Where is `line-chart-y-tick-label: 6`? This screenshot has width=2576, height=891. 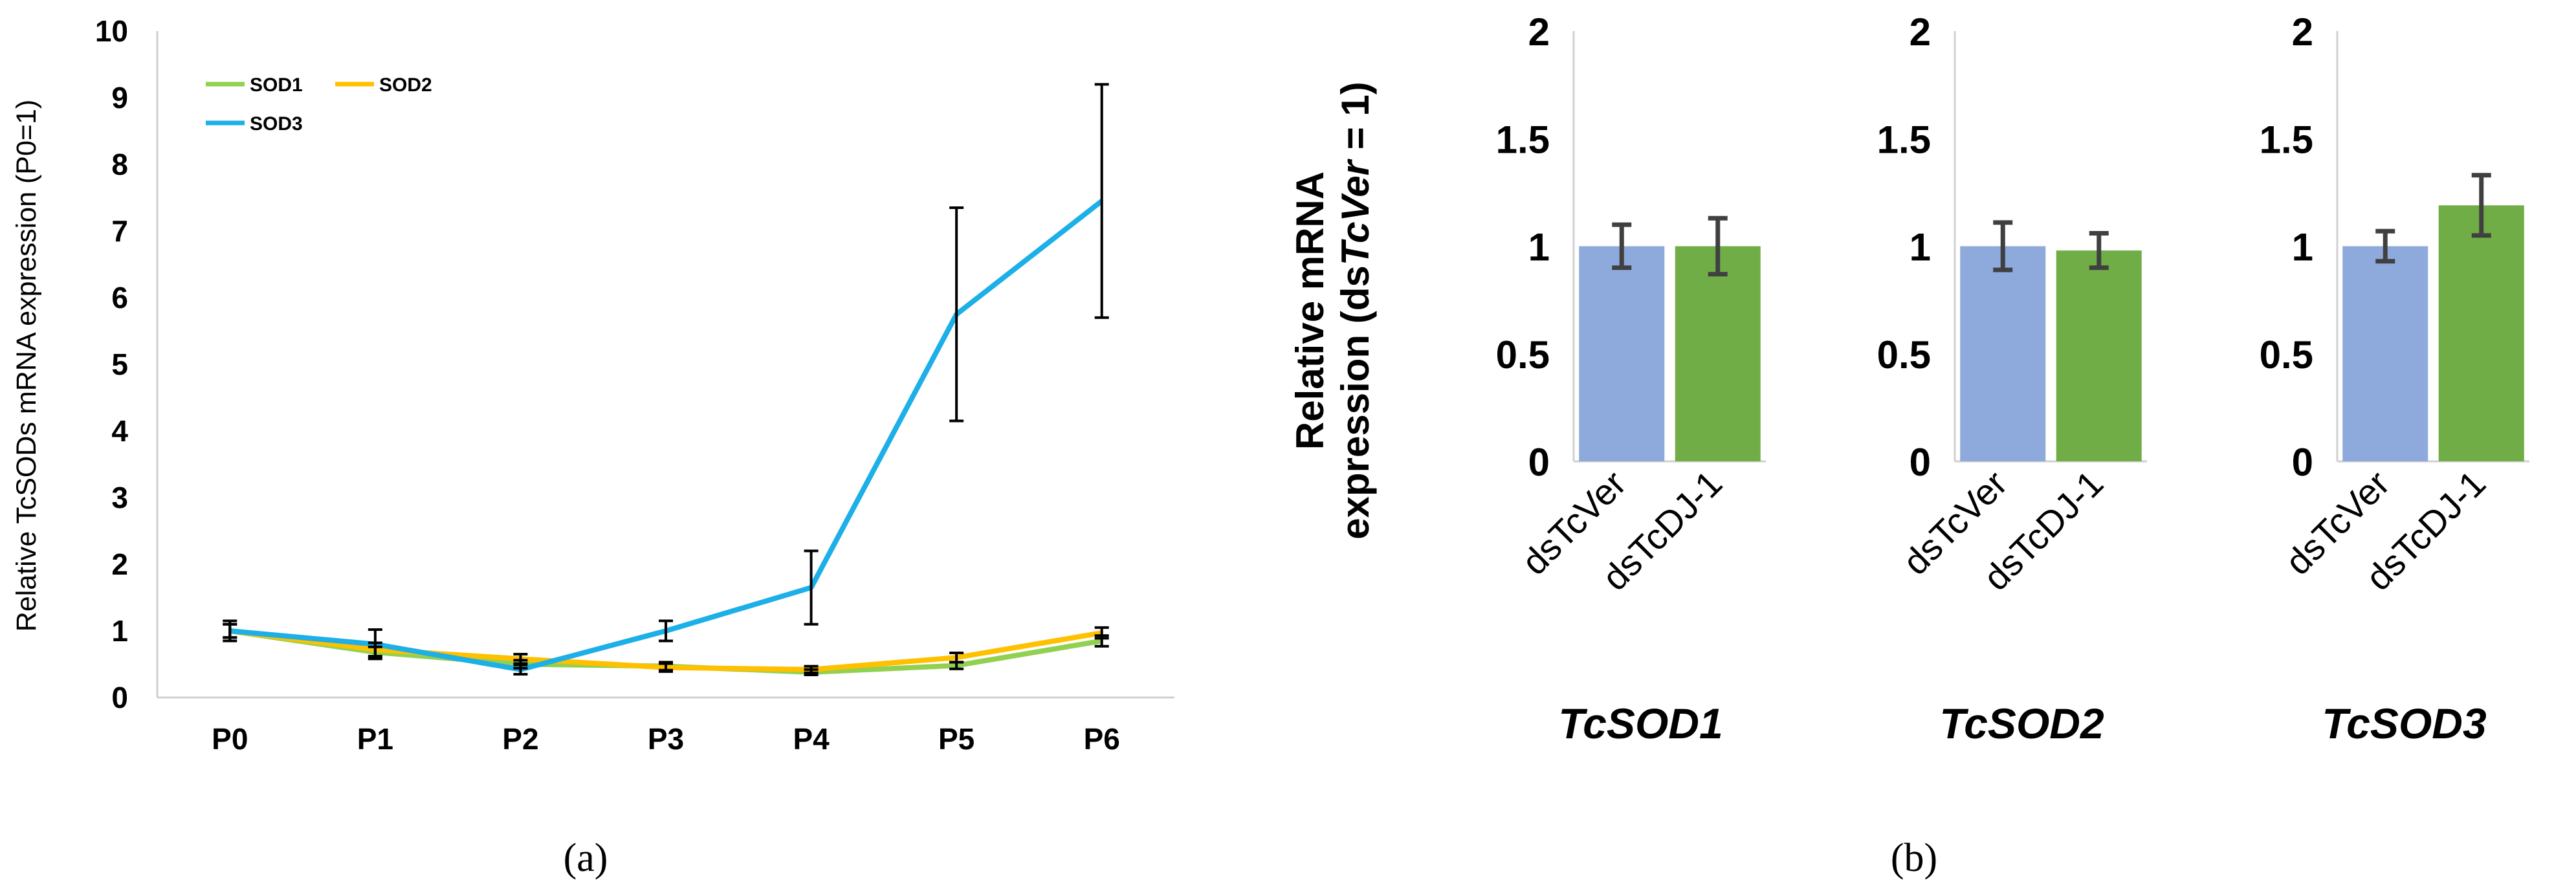
line-chart-y-tick-label: 6 is located at coordinates (120, 297).